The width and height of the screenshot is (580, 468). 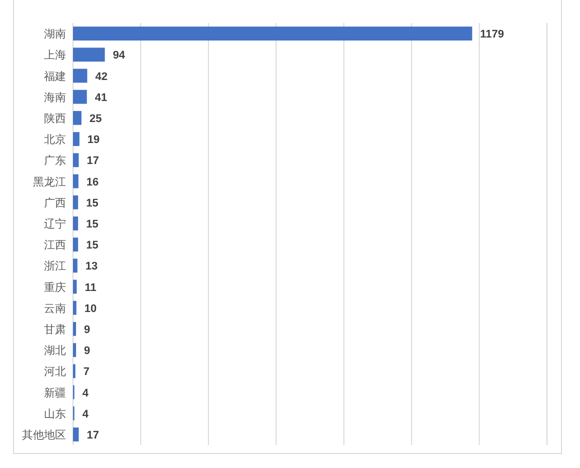 What do you see at coordinates (86, 372) in the screenshot?
I see `data-label: 7` at bounding box center [86, 372].